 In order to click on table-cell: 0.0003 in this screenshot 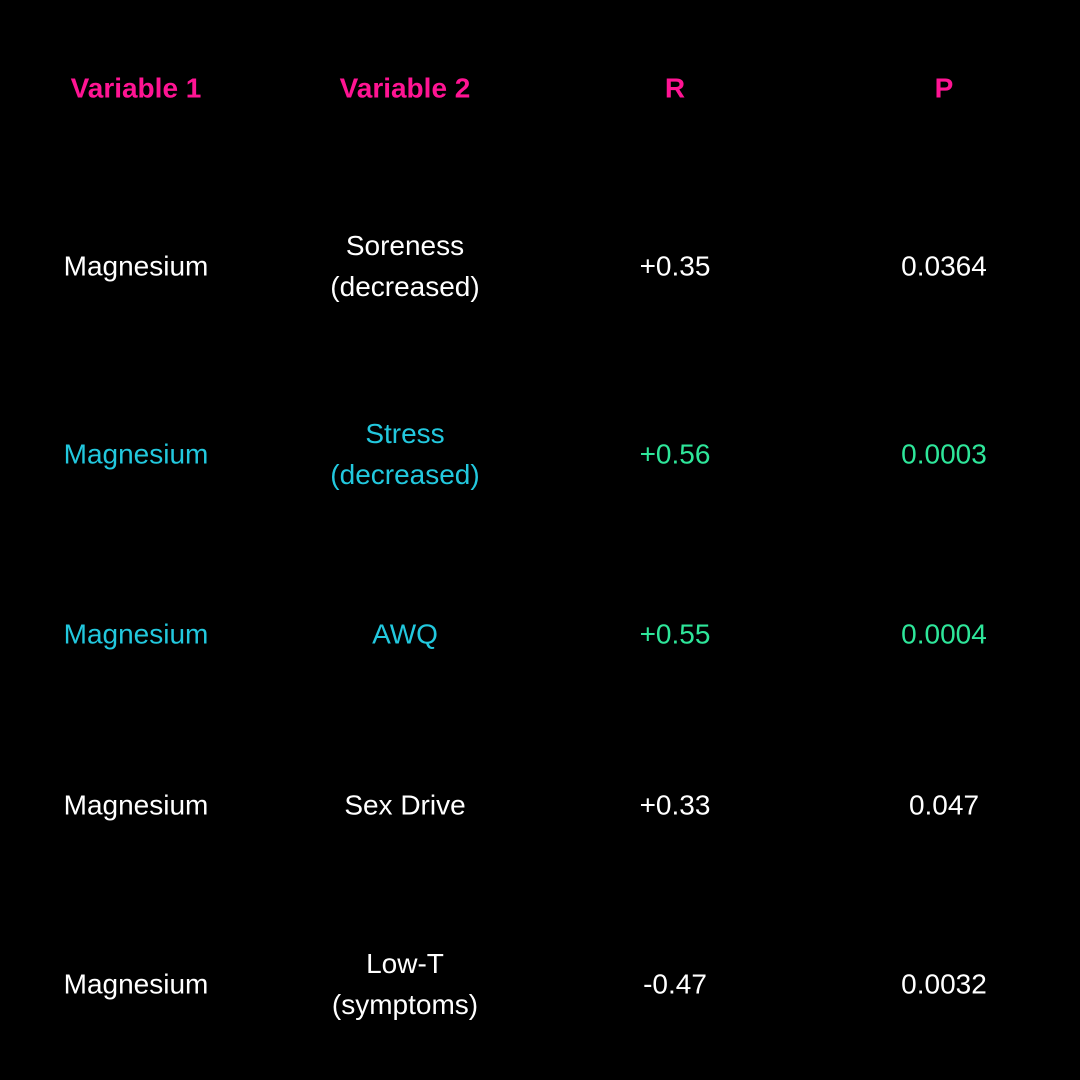, I will do `click(944, 454)`.